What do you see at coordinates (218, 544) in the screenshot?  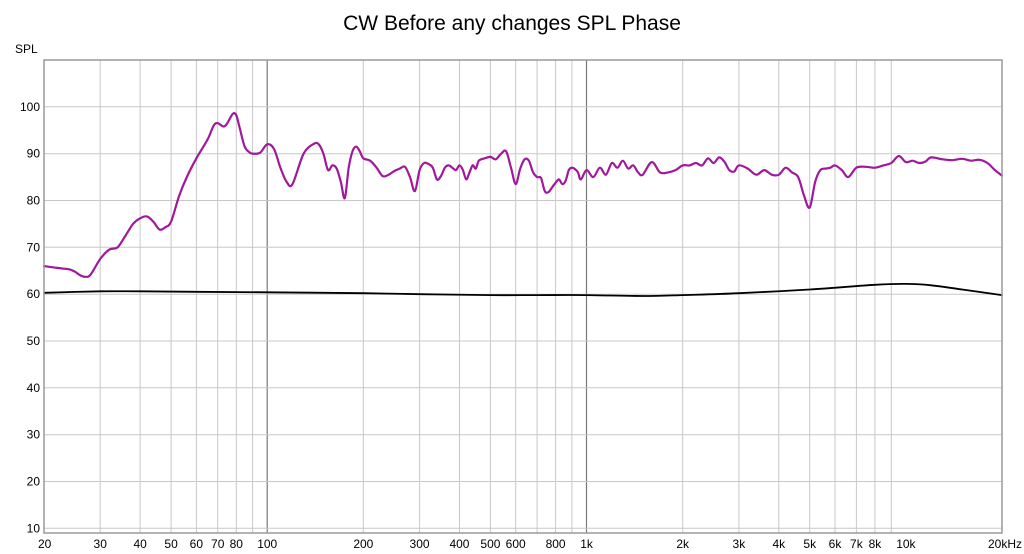 I see `x-tick-label: 70` at bounding box center [218, 544].